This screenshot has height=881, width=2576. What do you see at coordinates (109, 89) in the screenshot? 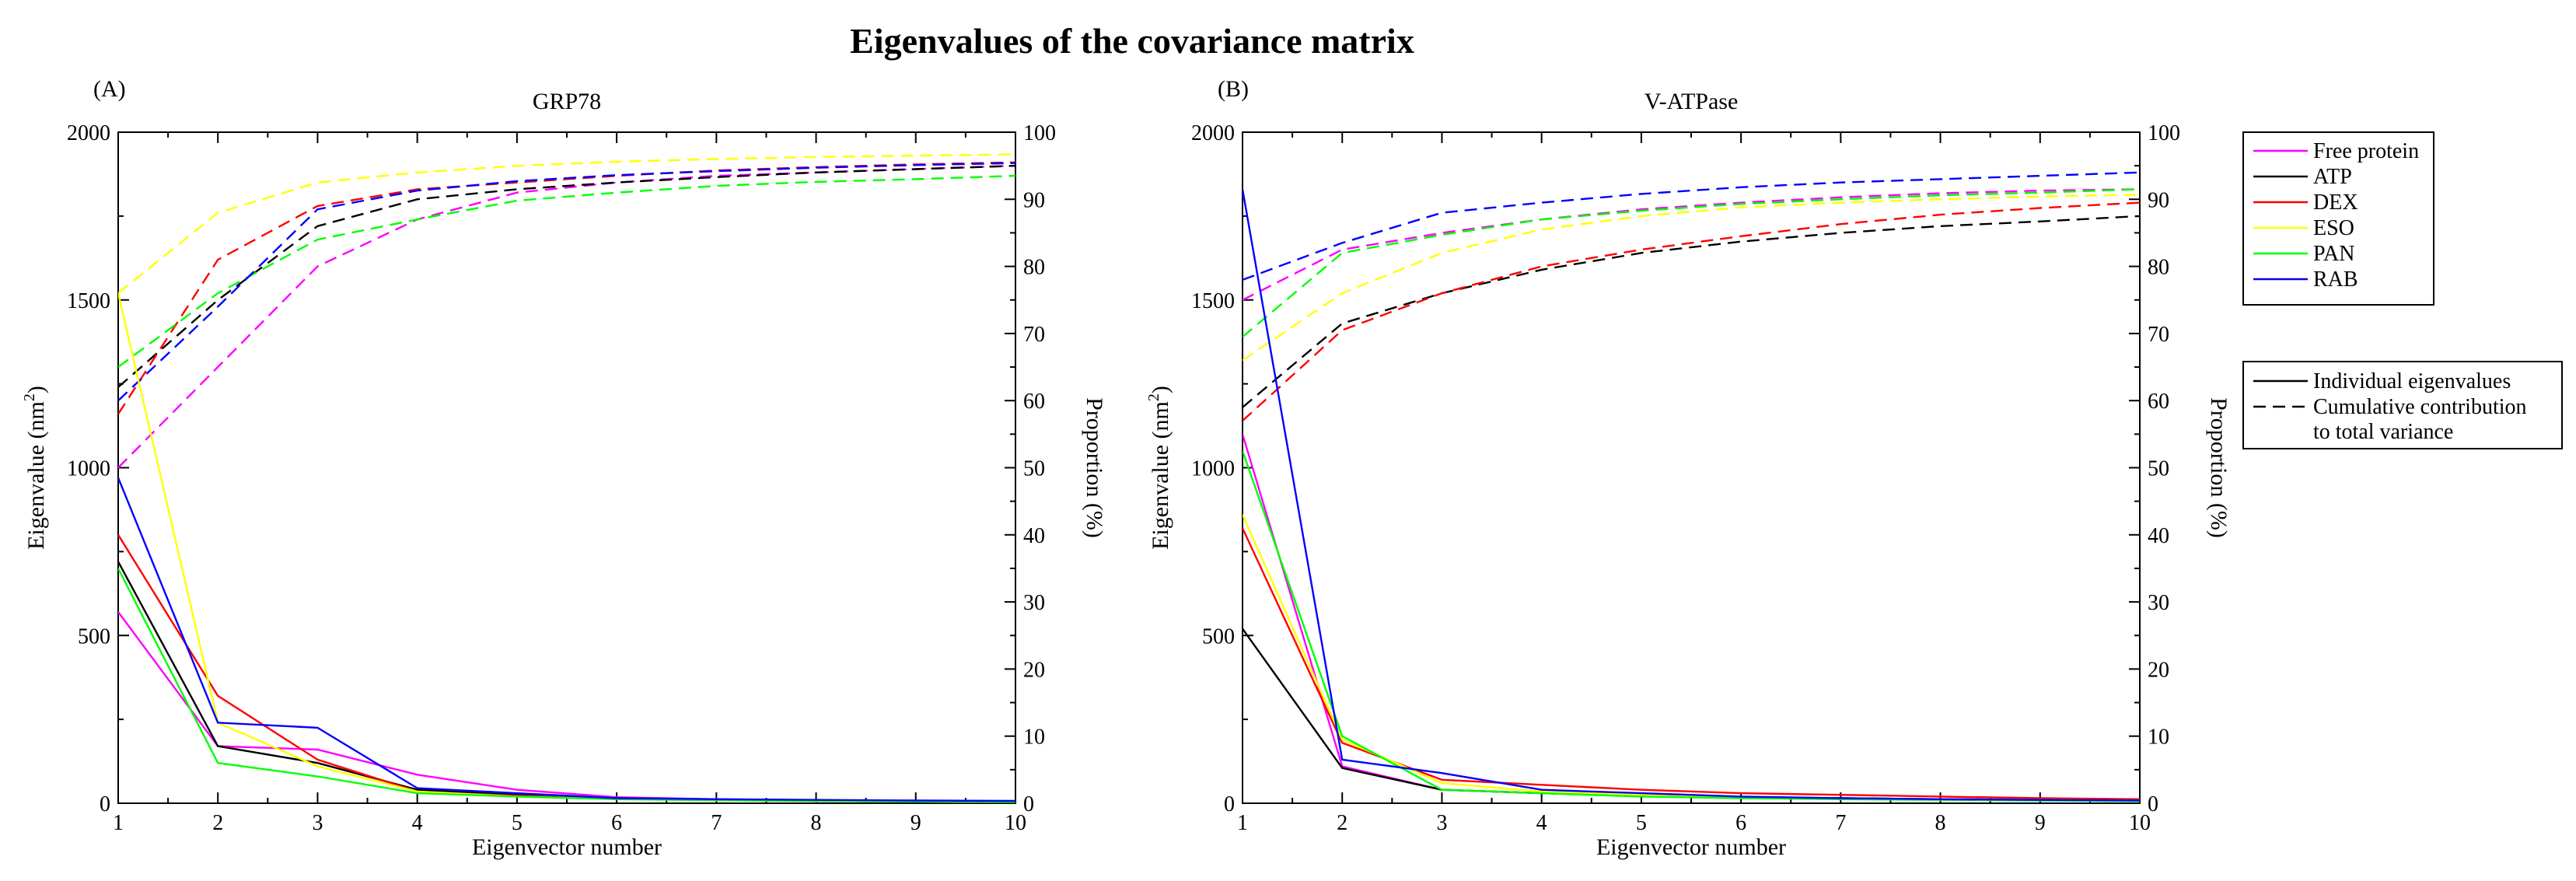
I see `panel-tag: (A)` at bounding box center [109, 89].